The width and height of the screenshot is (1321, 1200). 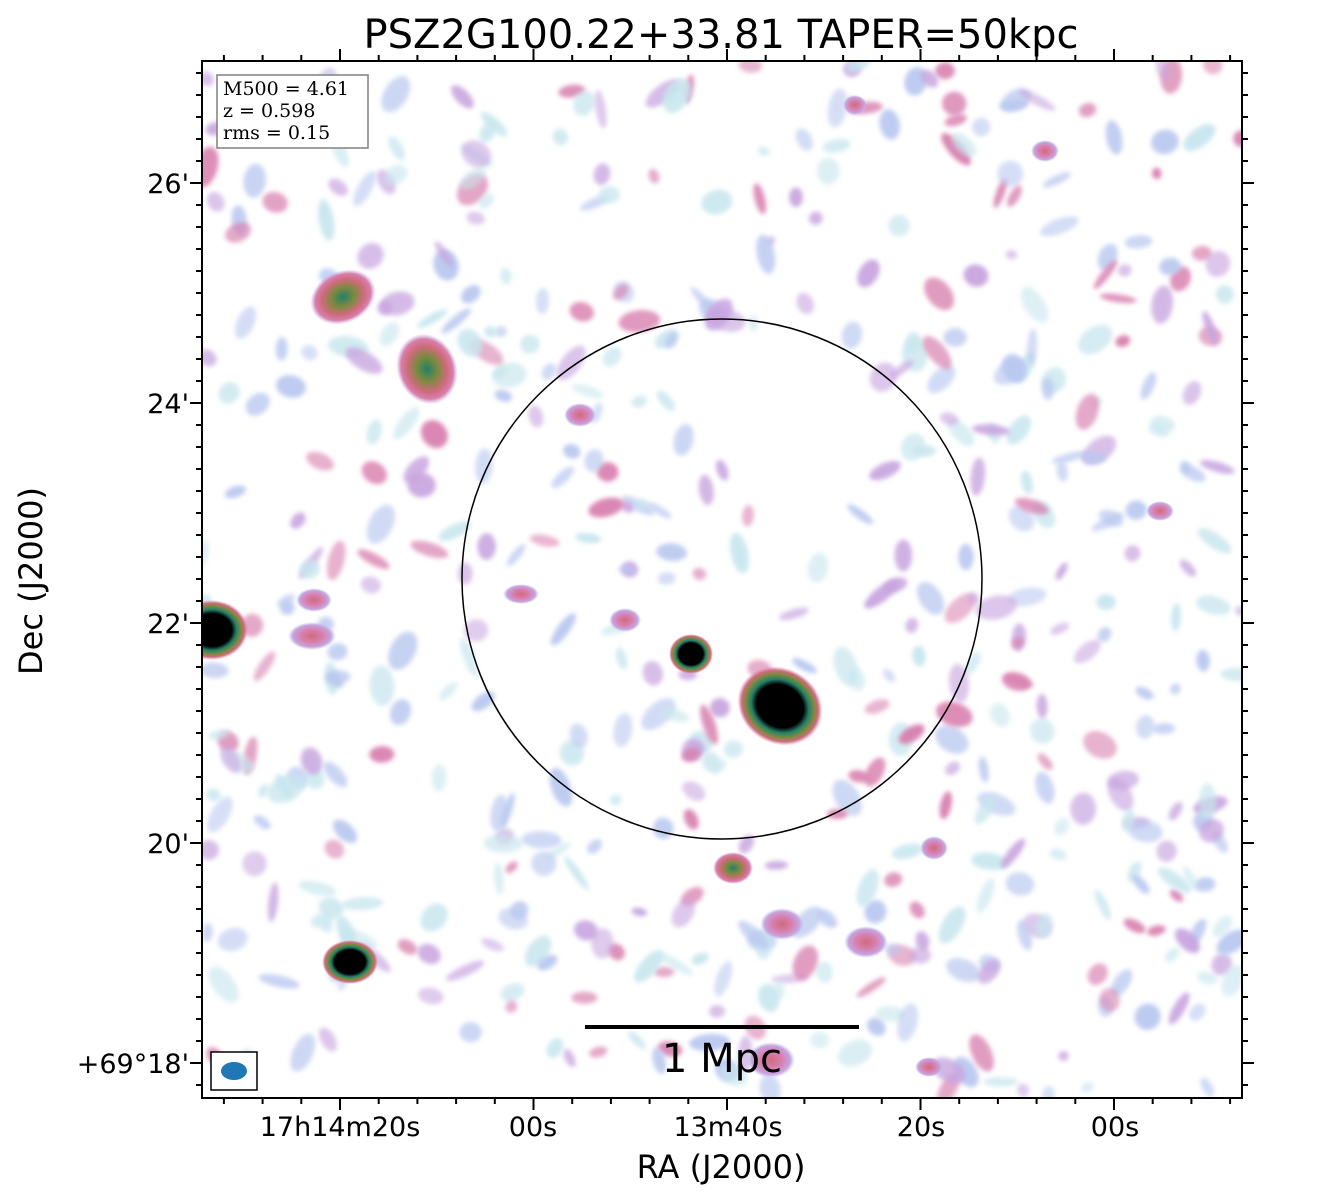 What do you see at coordinates (168, 844) in the screenshot?
I see `y-tick-label: 20'` at bounding box center [168, 844].